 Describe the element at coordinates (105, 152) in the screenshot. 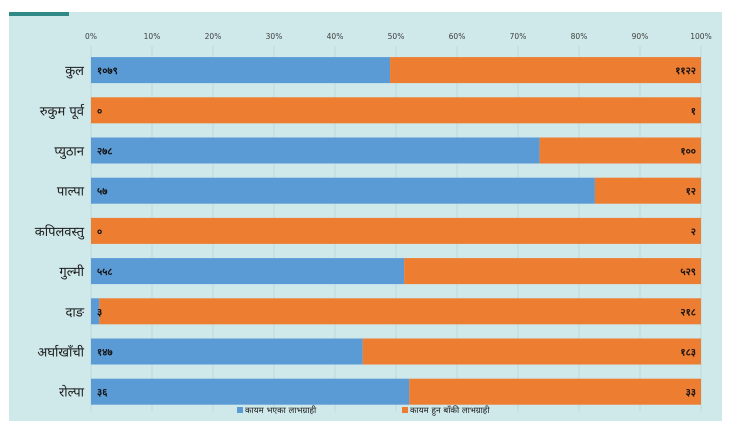

I see `data-label-series-1: २७८` at that location.